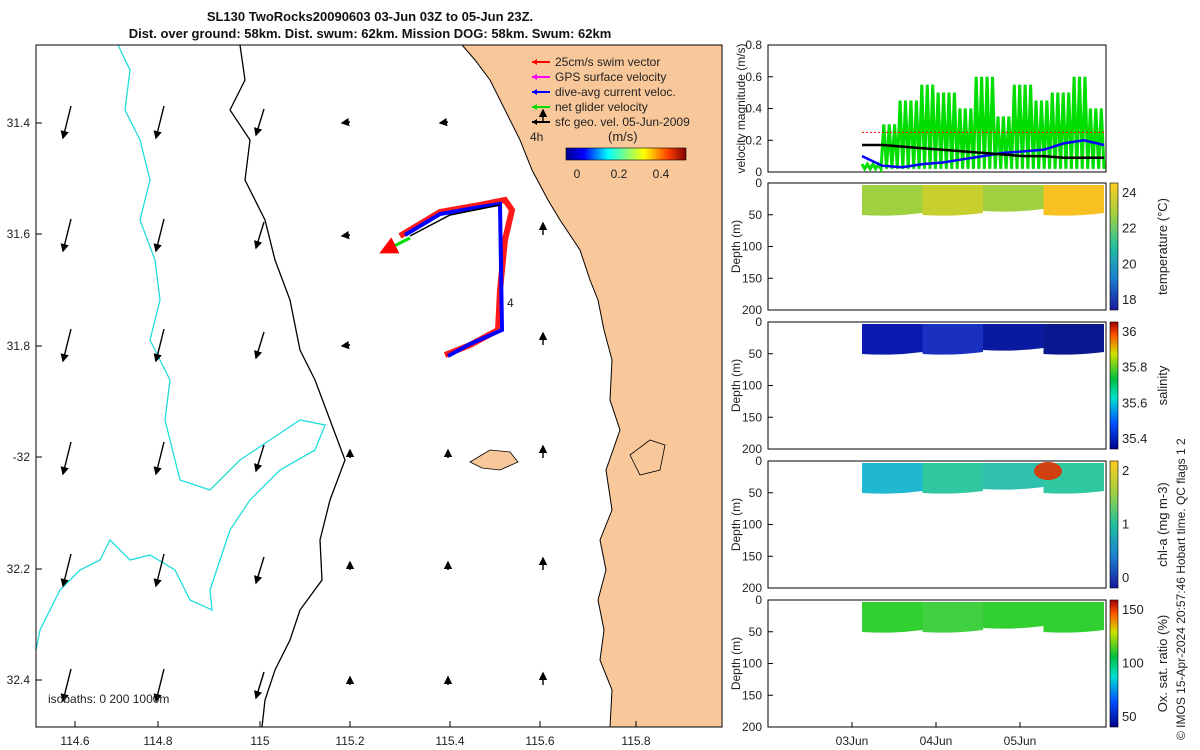 This screenshot has width=1200, height=750. Describe the element at coordinates (615, 92) in the screenshot. I see `svg-text: dive-avg current veloc.` at that location.